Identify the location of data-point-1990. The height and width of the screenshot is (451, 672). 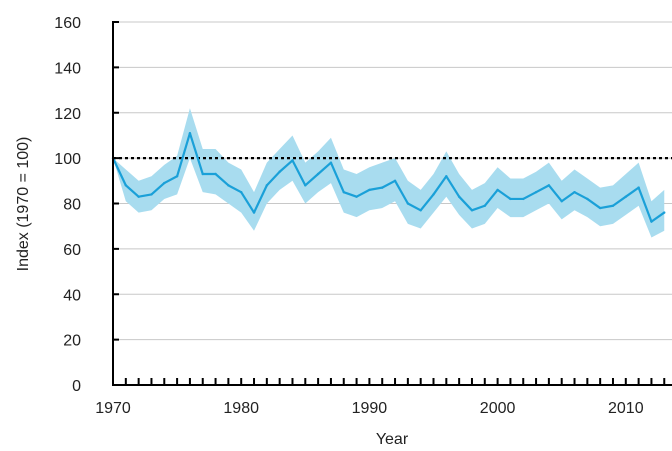
(369, 190).